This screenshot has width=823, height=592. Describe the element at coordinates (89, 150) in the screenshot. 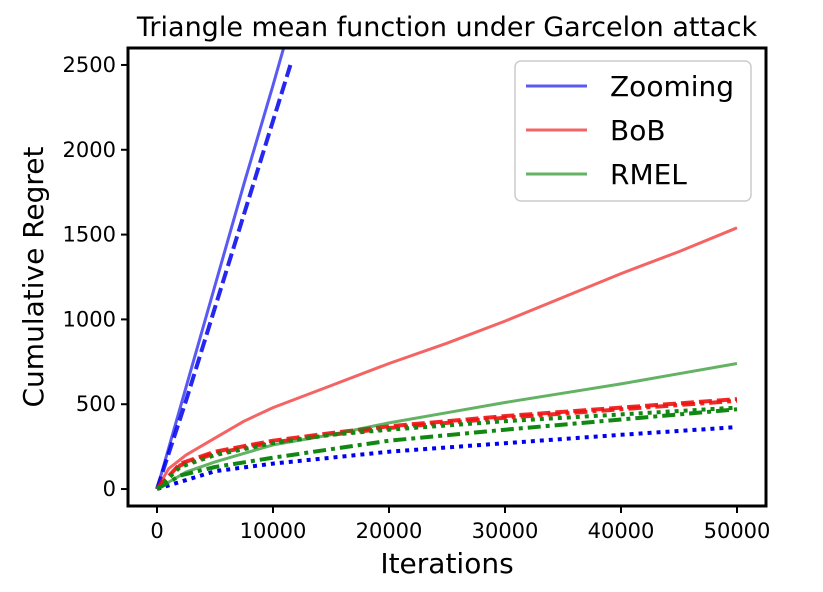

I see `y-tick-label: 2000` at that location.